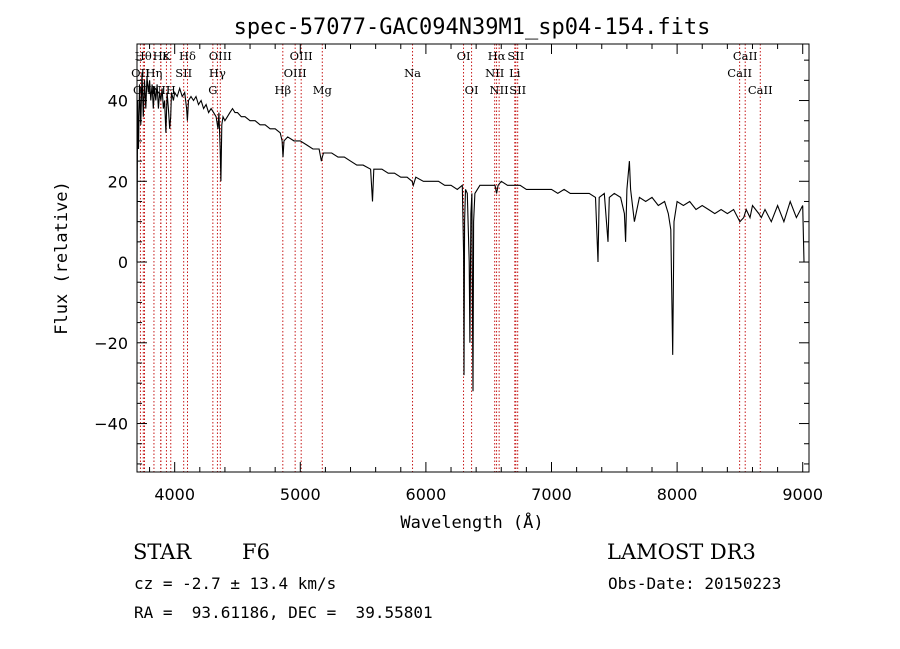 The width and height of the screenshot is (900, 649). I want to click on line-label-26: CaII, so click(739, 73).